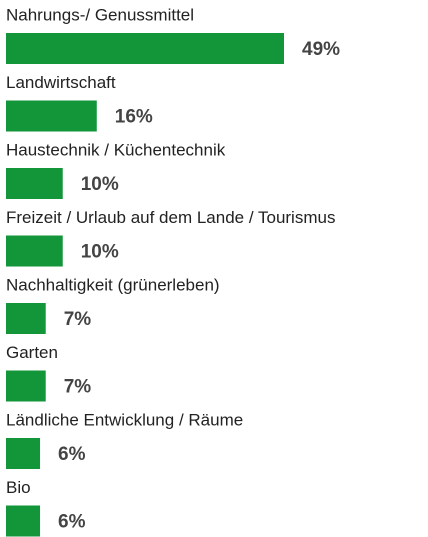  I want to click on category-label: Nachhaltigkeit (grünerleben), so click(113, 284).